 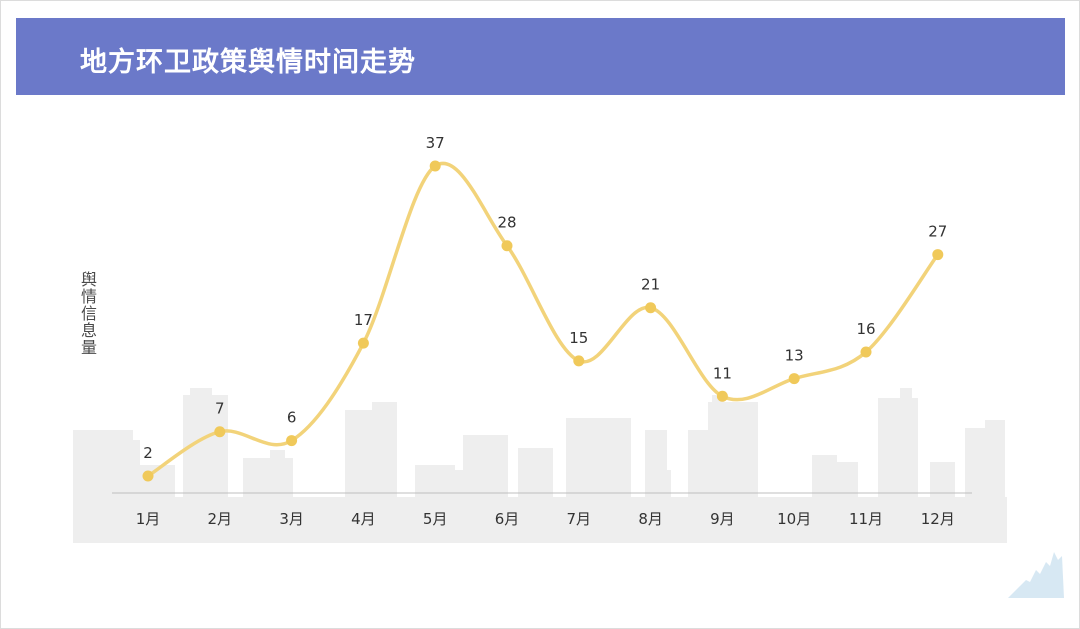 What do you see at coordinates (435, 519) in the screenshot?
I see `x-tick-label-5: 5月` at bounding box center [435, 519].